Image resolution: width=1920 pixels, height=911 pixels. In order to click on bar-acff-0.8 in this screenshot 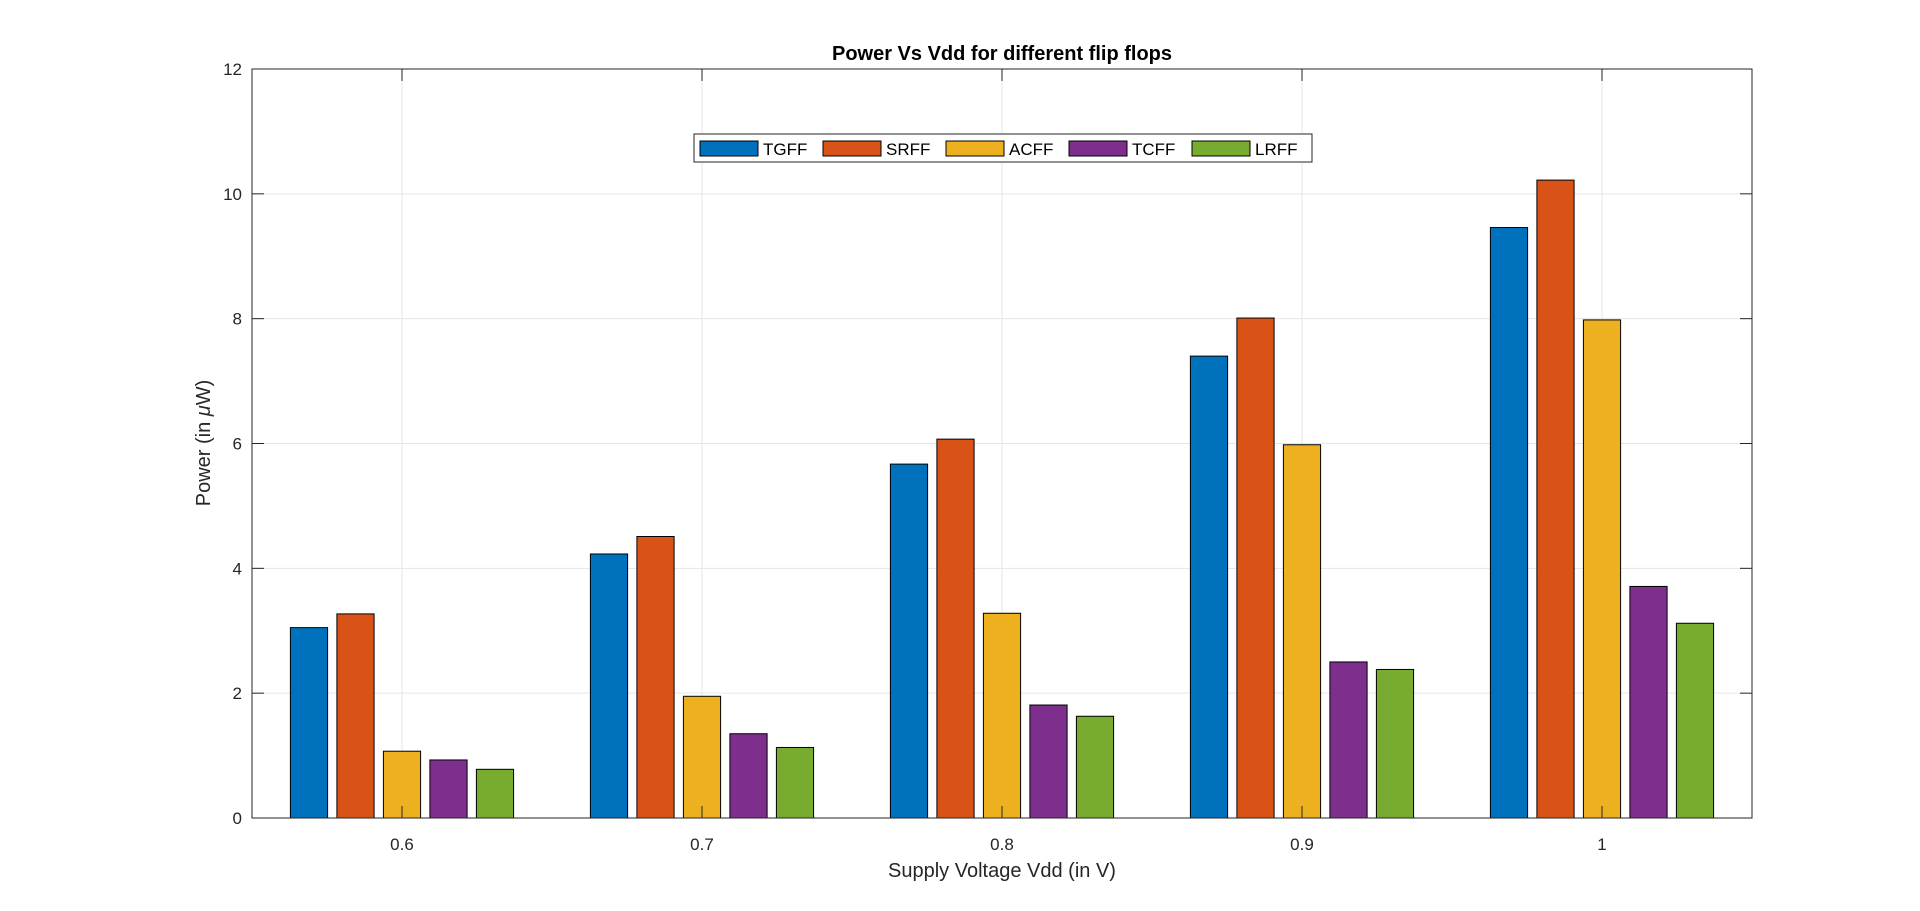, I will do `click(1002, 715)`.